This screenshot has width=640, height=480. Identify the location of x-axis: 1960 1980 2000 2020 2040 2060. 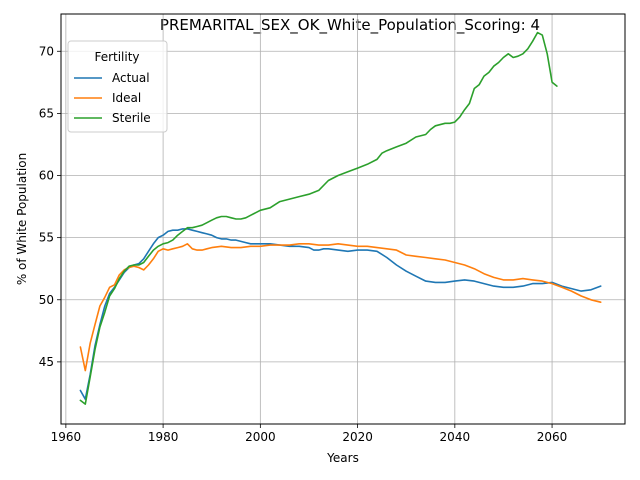
(309, 434).